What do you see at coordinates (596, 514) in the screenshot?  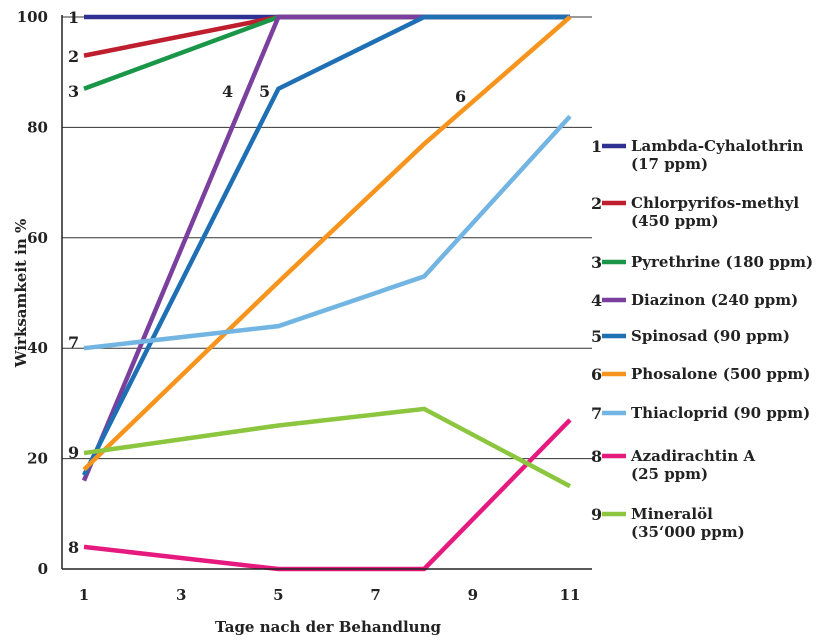 I see `legend-number: 9` at bounding box center [596, 514].